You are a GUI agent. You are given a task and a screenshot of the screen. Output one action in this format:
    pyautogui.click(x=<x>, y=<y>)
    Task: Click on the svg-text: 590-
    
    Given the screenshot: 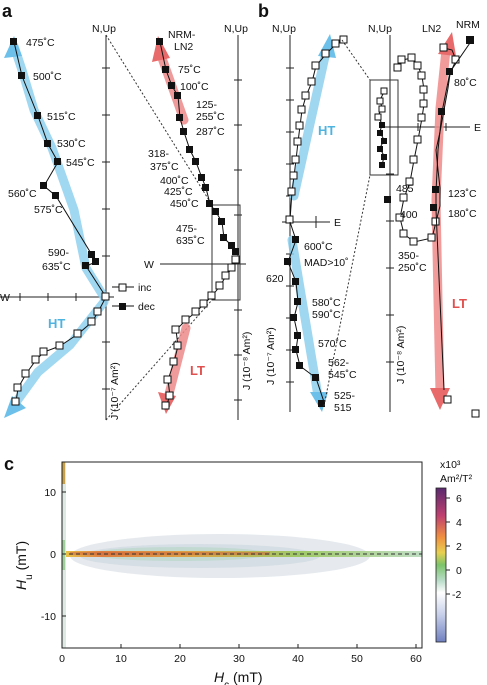 What is the action you would take?
    pyautogui.click(x=59, y=253)
    